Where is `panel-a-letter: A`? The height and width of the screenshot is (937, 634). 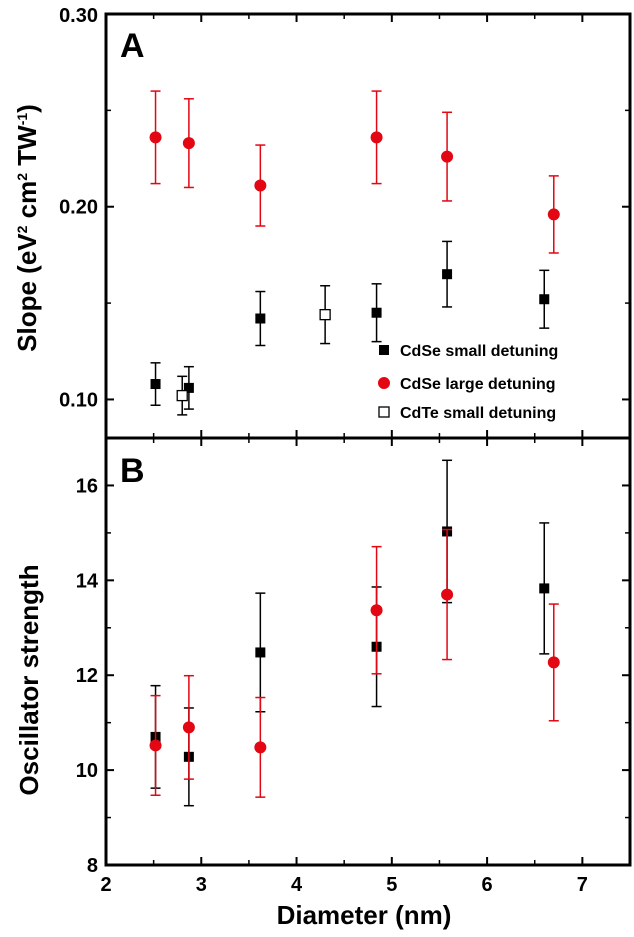 panel-a-letter: A is located at coordinates (132, 46).